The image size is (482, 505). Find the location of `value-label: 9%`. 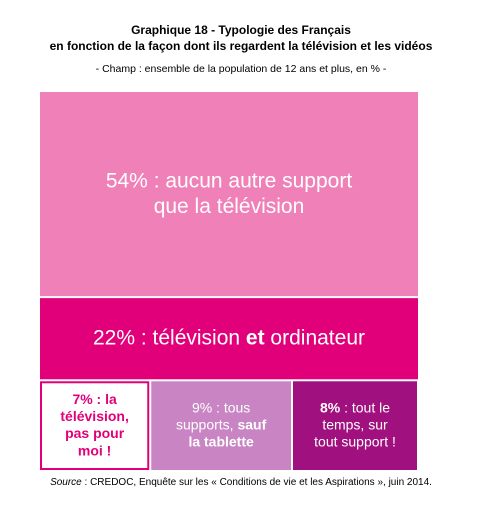

value-label: 9% is located at coordinates (202, 407).